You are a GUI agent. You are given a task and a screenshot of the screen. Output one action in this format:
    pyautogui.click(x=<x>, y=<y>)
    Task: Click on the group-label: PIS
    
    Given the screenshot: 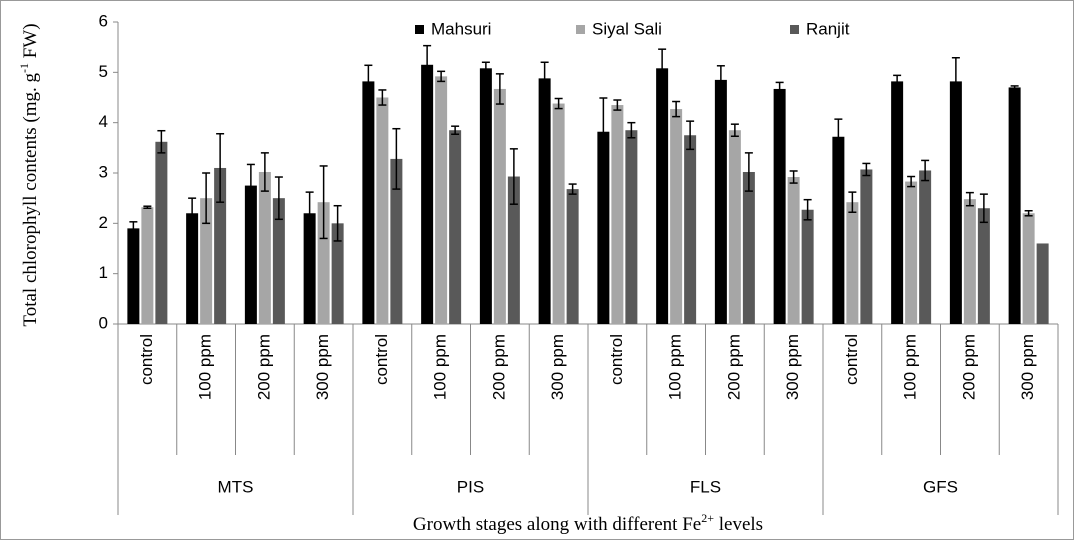 What is the action you would take?
    pyautogui.click(x=470, y=486)
    